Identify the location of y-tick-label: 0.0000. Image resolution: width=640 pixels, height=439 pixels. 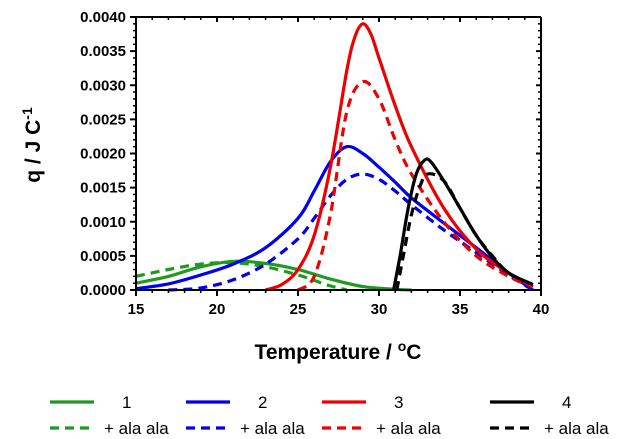
(103, 290).